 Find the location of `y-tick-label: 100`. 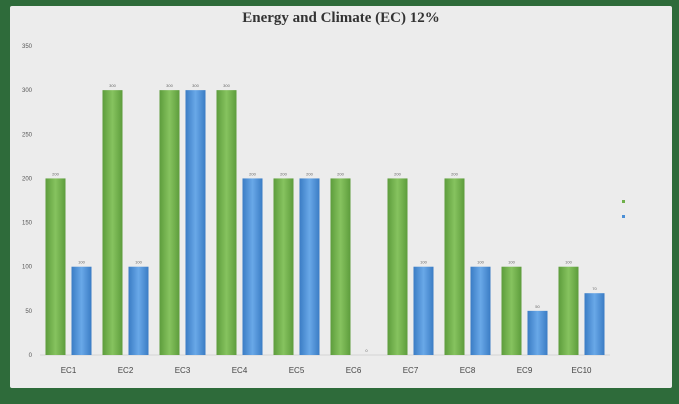

y-tick-label: 100 is located at coordinates (27, 268).